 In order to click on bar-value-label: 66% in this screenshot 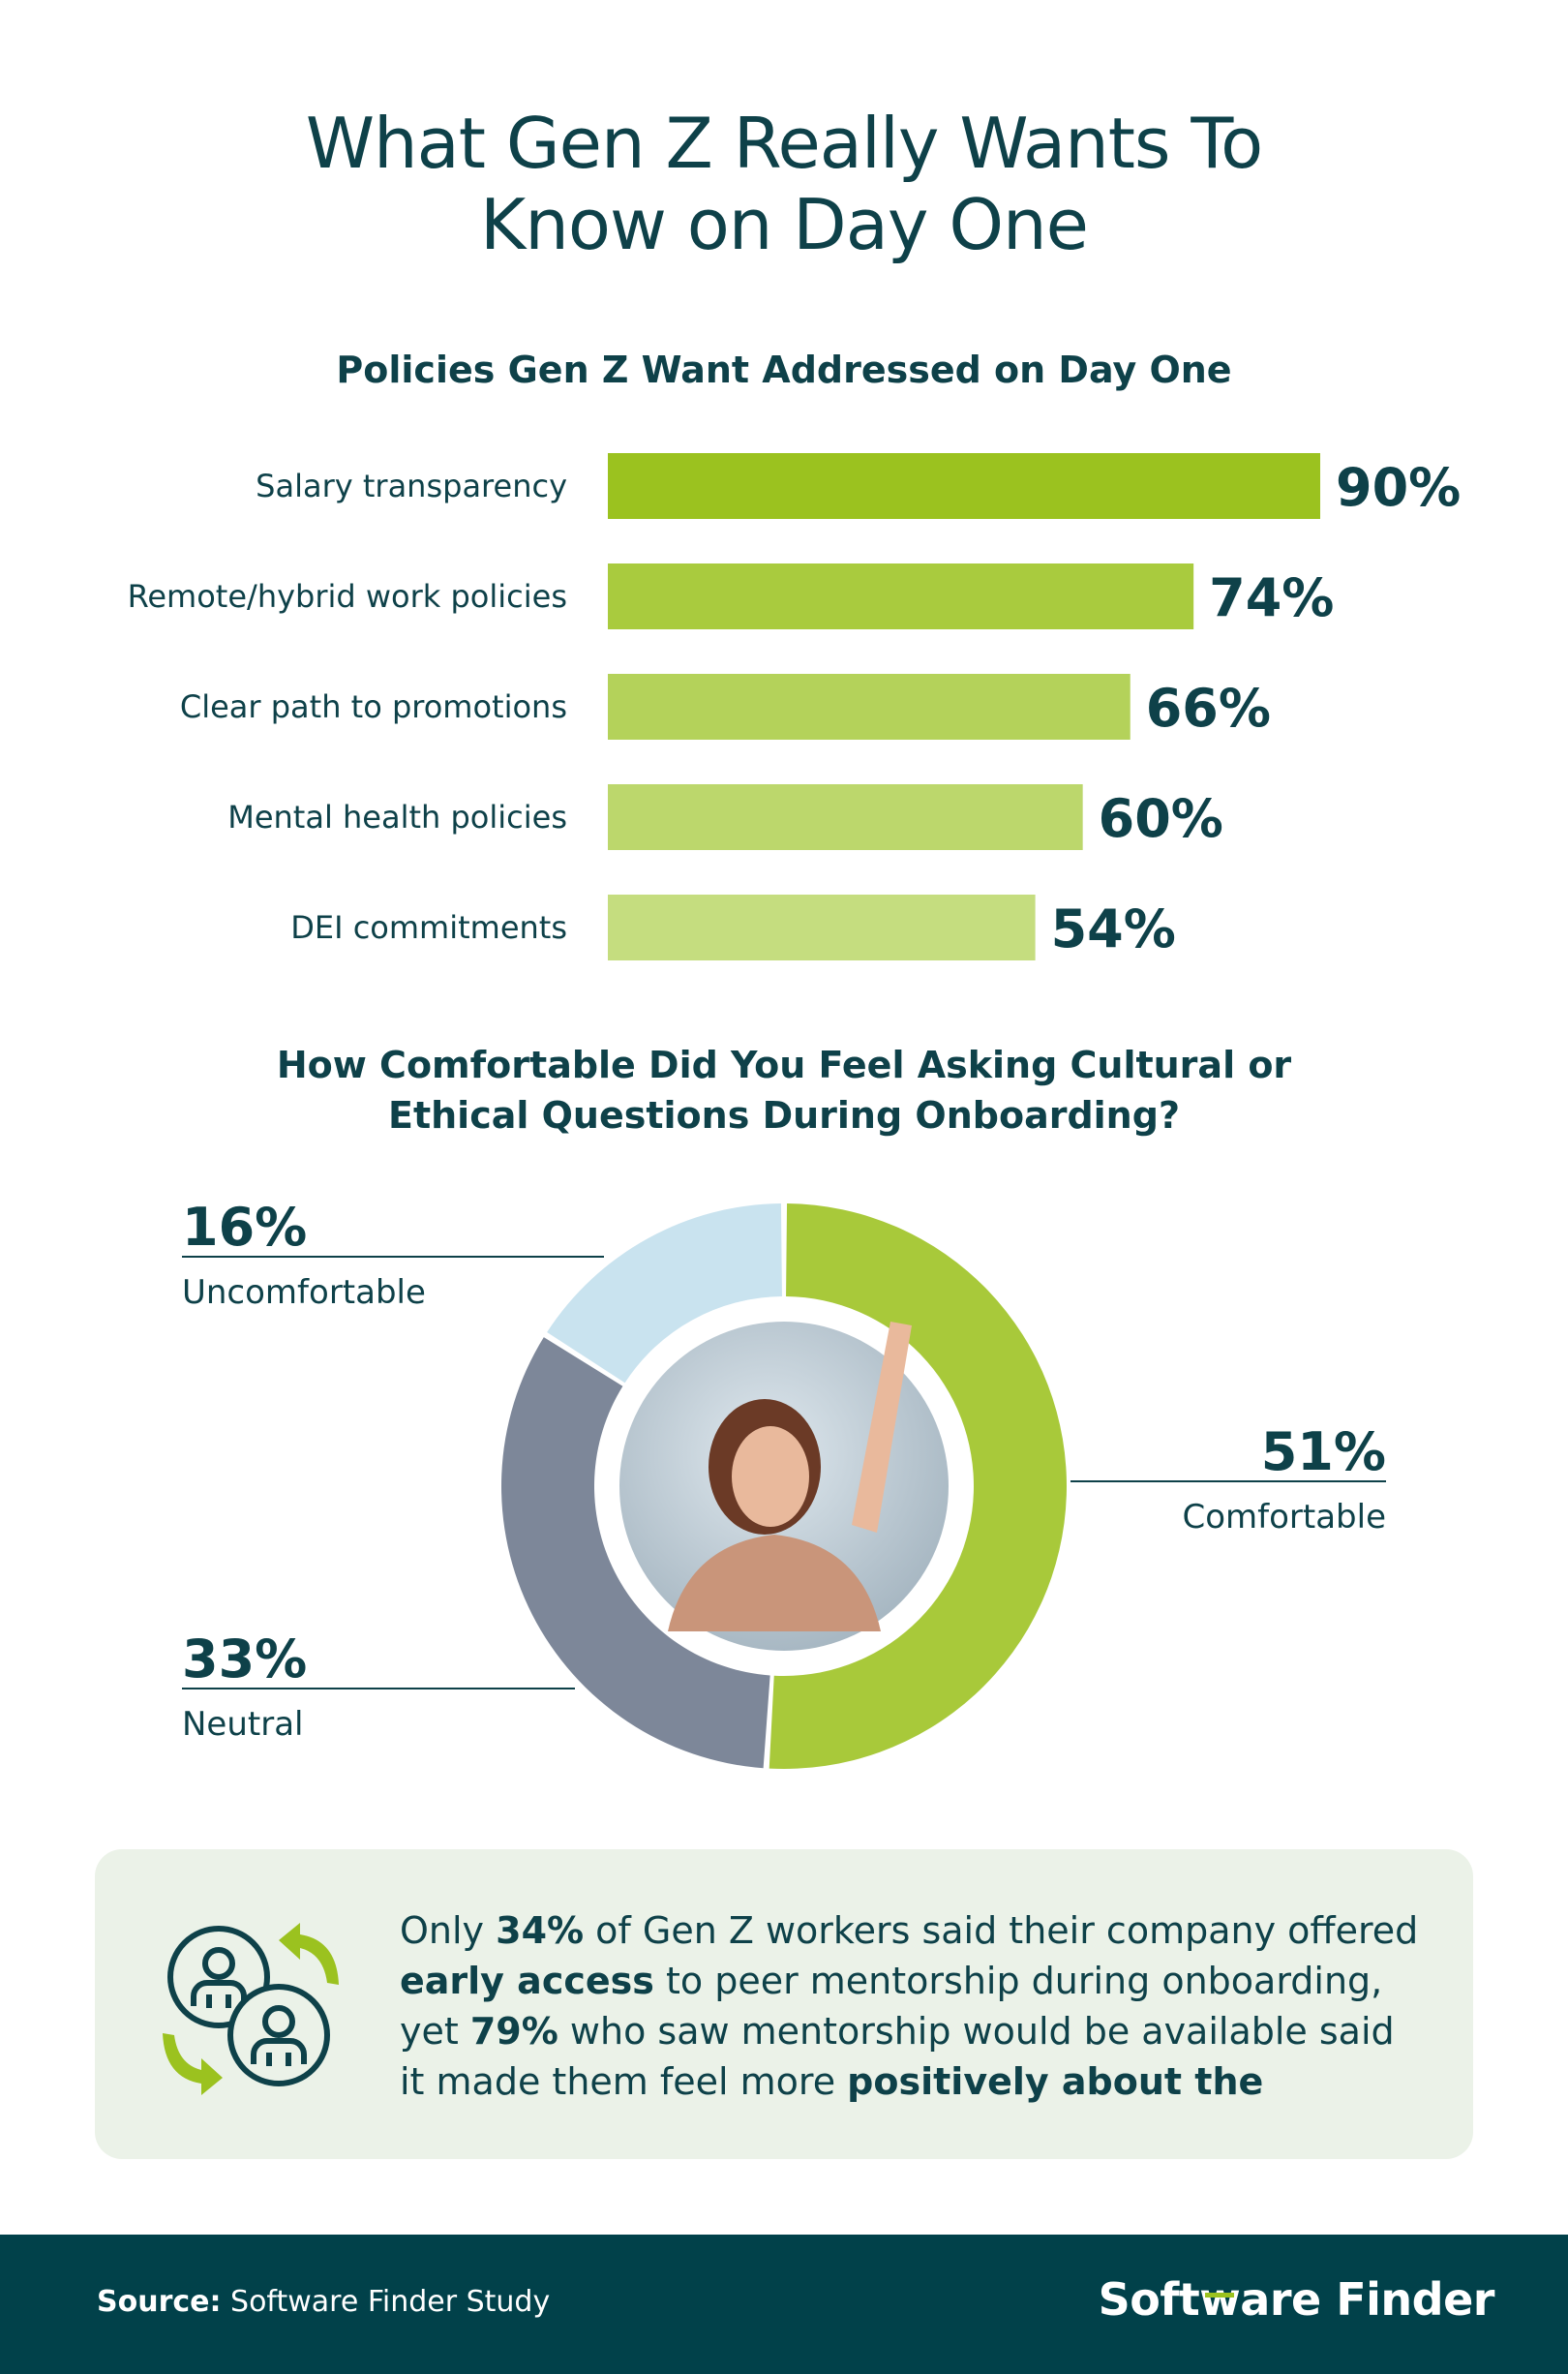, I will do `click(1208, 708)`.